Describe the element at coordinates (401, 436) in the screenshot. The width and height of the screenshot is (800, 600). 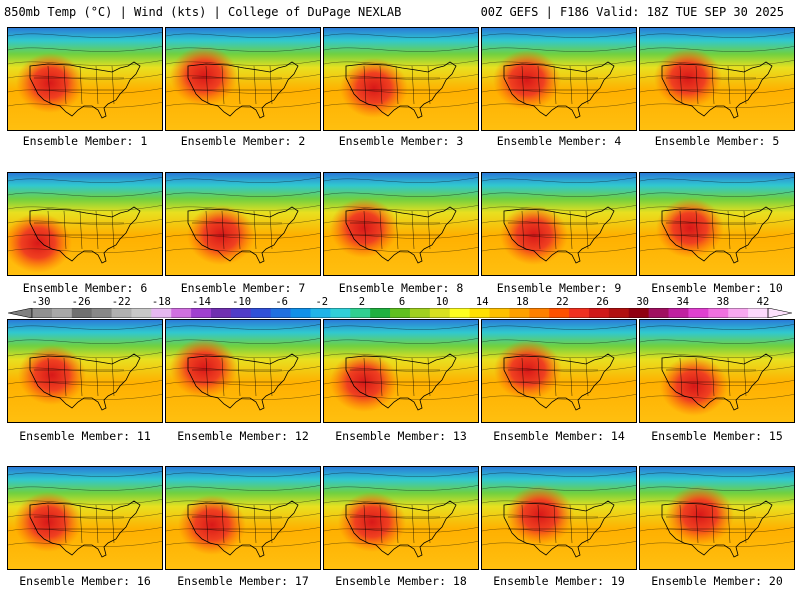
I see `ensemble-member-label: Ensemble Member: 13` at that location.